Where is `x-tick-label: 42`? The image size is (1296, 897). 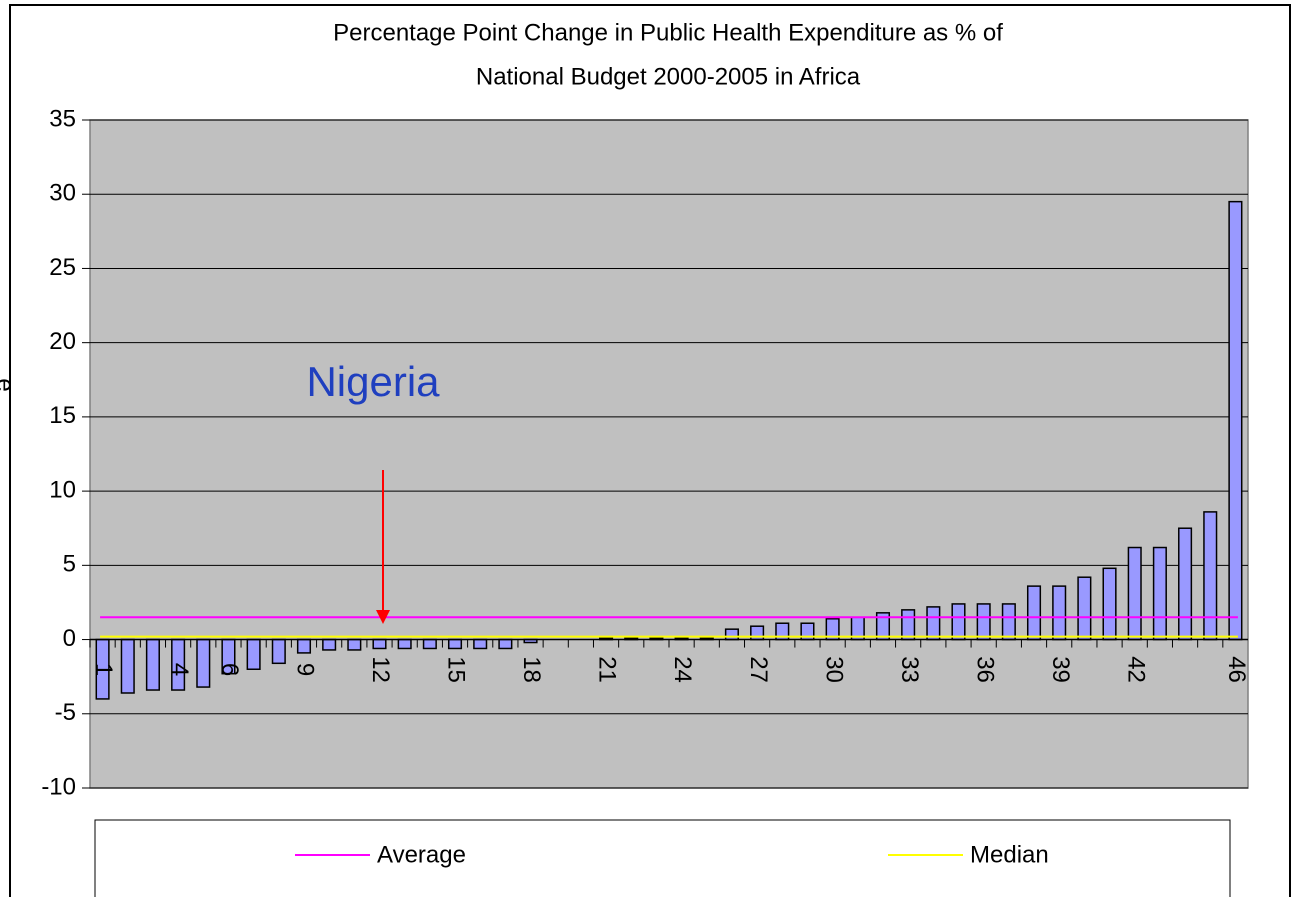
x-tick-label: 42 is located at coordinates (1135, 669).